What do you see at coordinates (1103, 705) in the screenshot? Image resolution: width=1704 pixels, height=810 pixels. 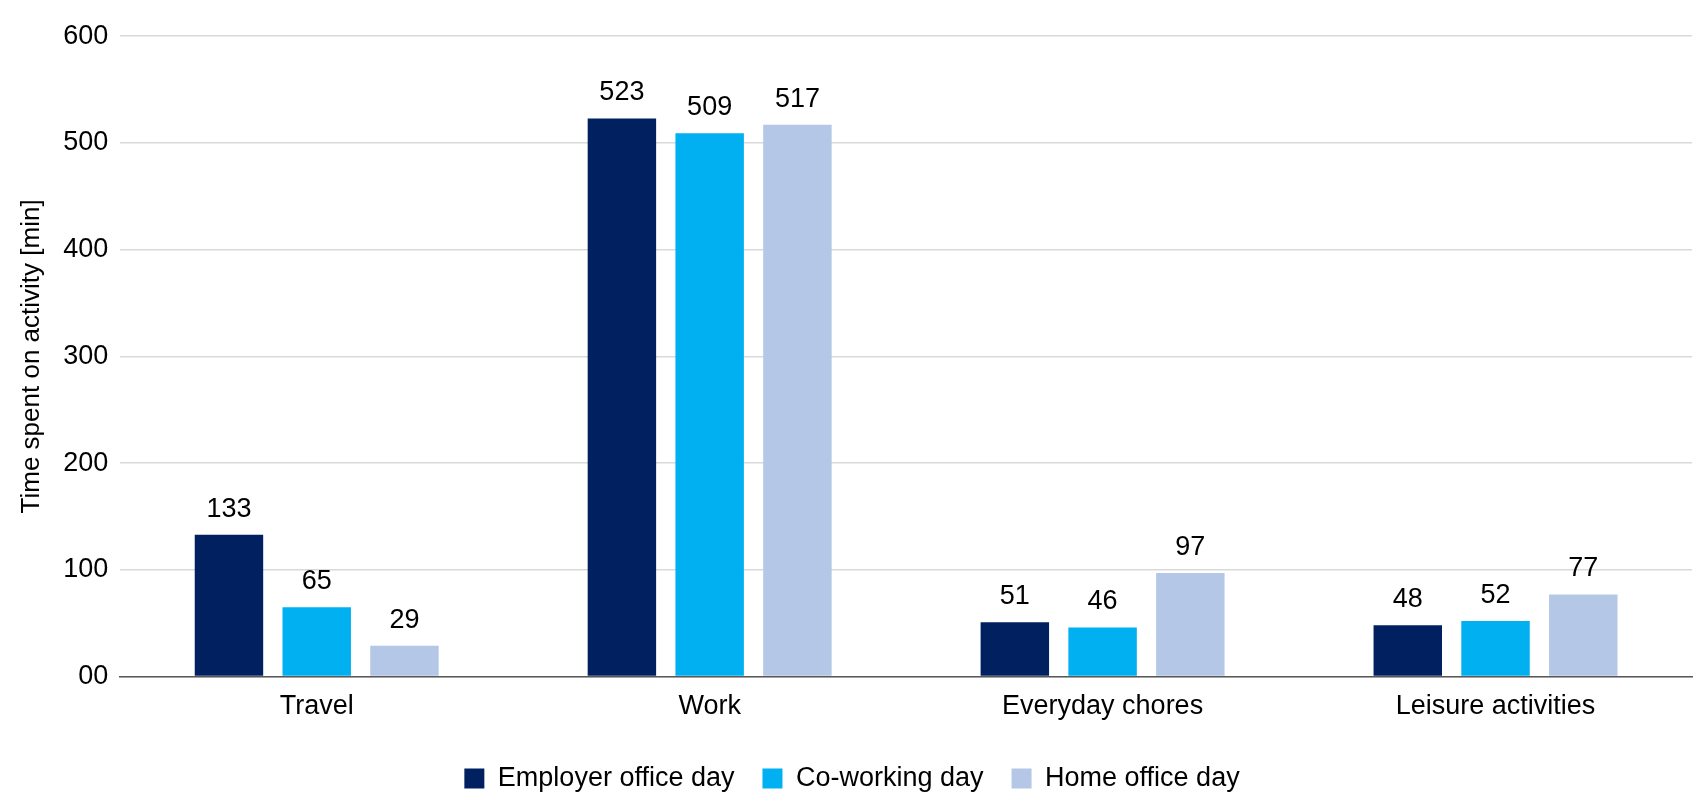 I see `x-tick-label: Everyday chores` at bounding box center [1103, 705].